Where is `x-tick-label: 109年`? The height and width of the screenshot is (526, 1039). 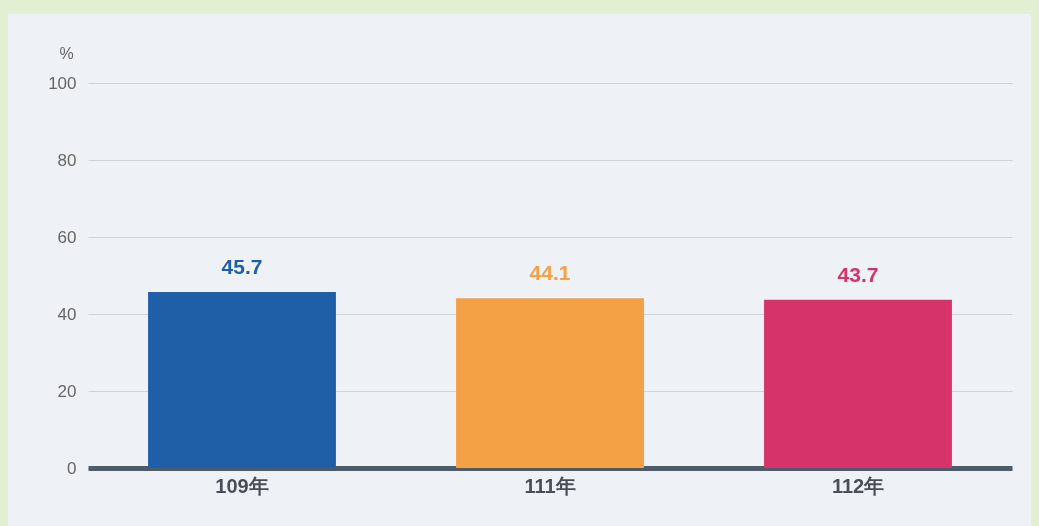 x-tick-label: 109年 is located at coordinates (242, 485).